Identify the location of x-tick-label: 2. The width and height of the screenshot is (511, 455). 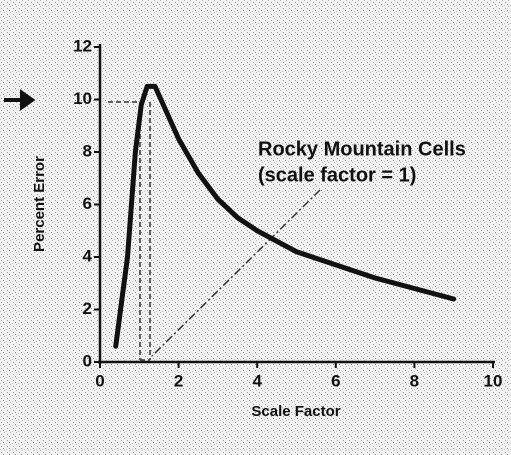
(178, 380).